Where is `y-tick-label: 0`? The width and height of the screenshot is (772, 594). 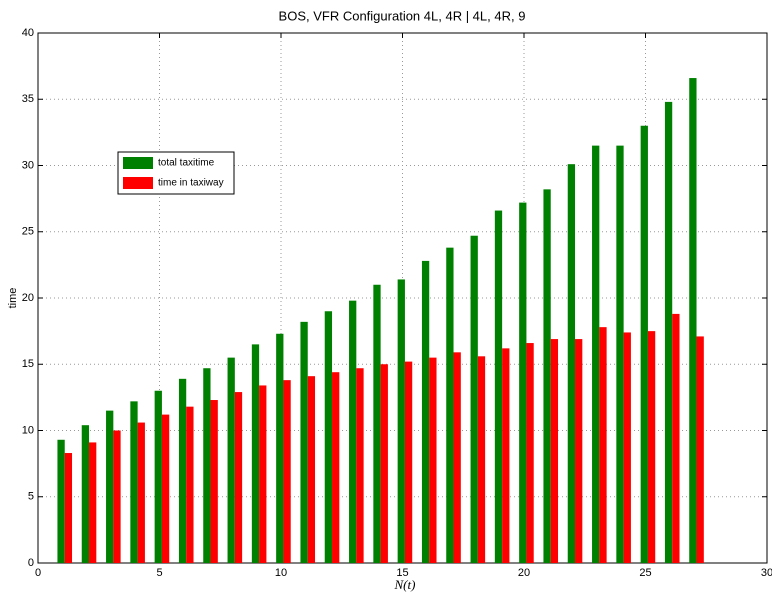 y-tick-label: 0 is located at coordinates (31, 563).